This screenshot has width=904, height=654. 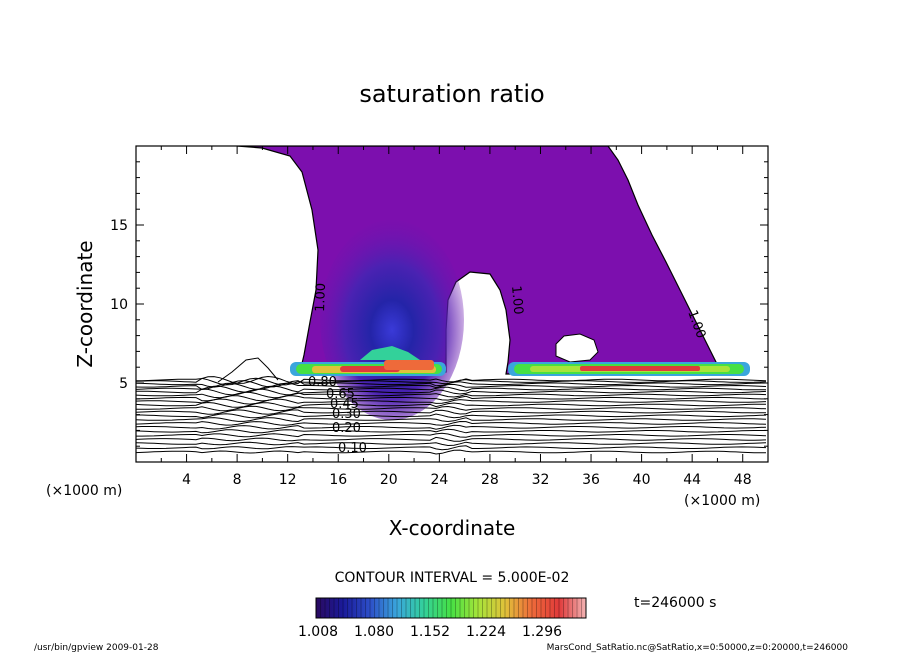 I want to click on z-unit-label: (×1000 m), so click(x=84, y=491).